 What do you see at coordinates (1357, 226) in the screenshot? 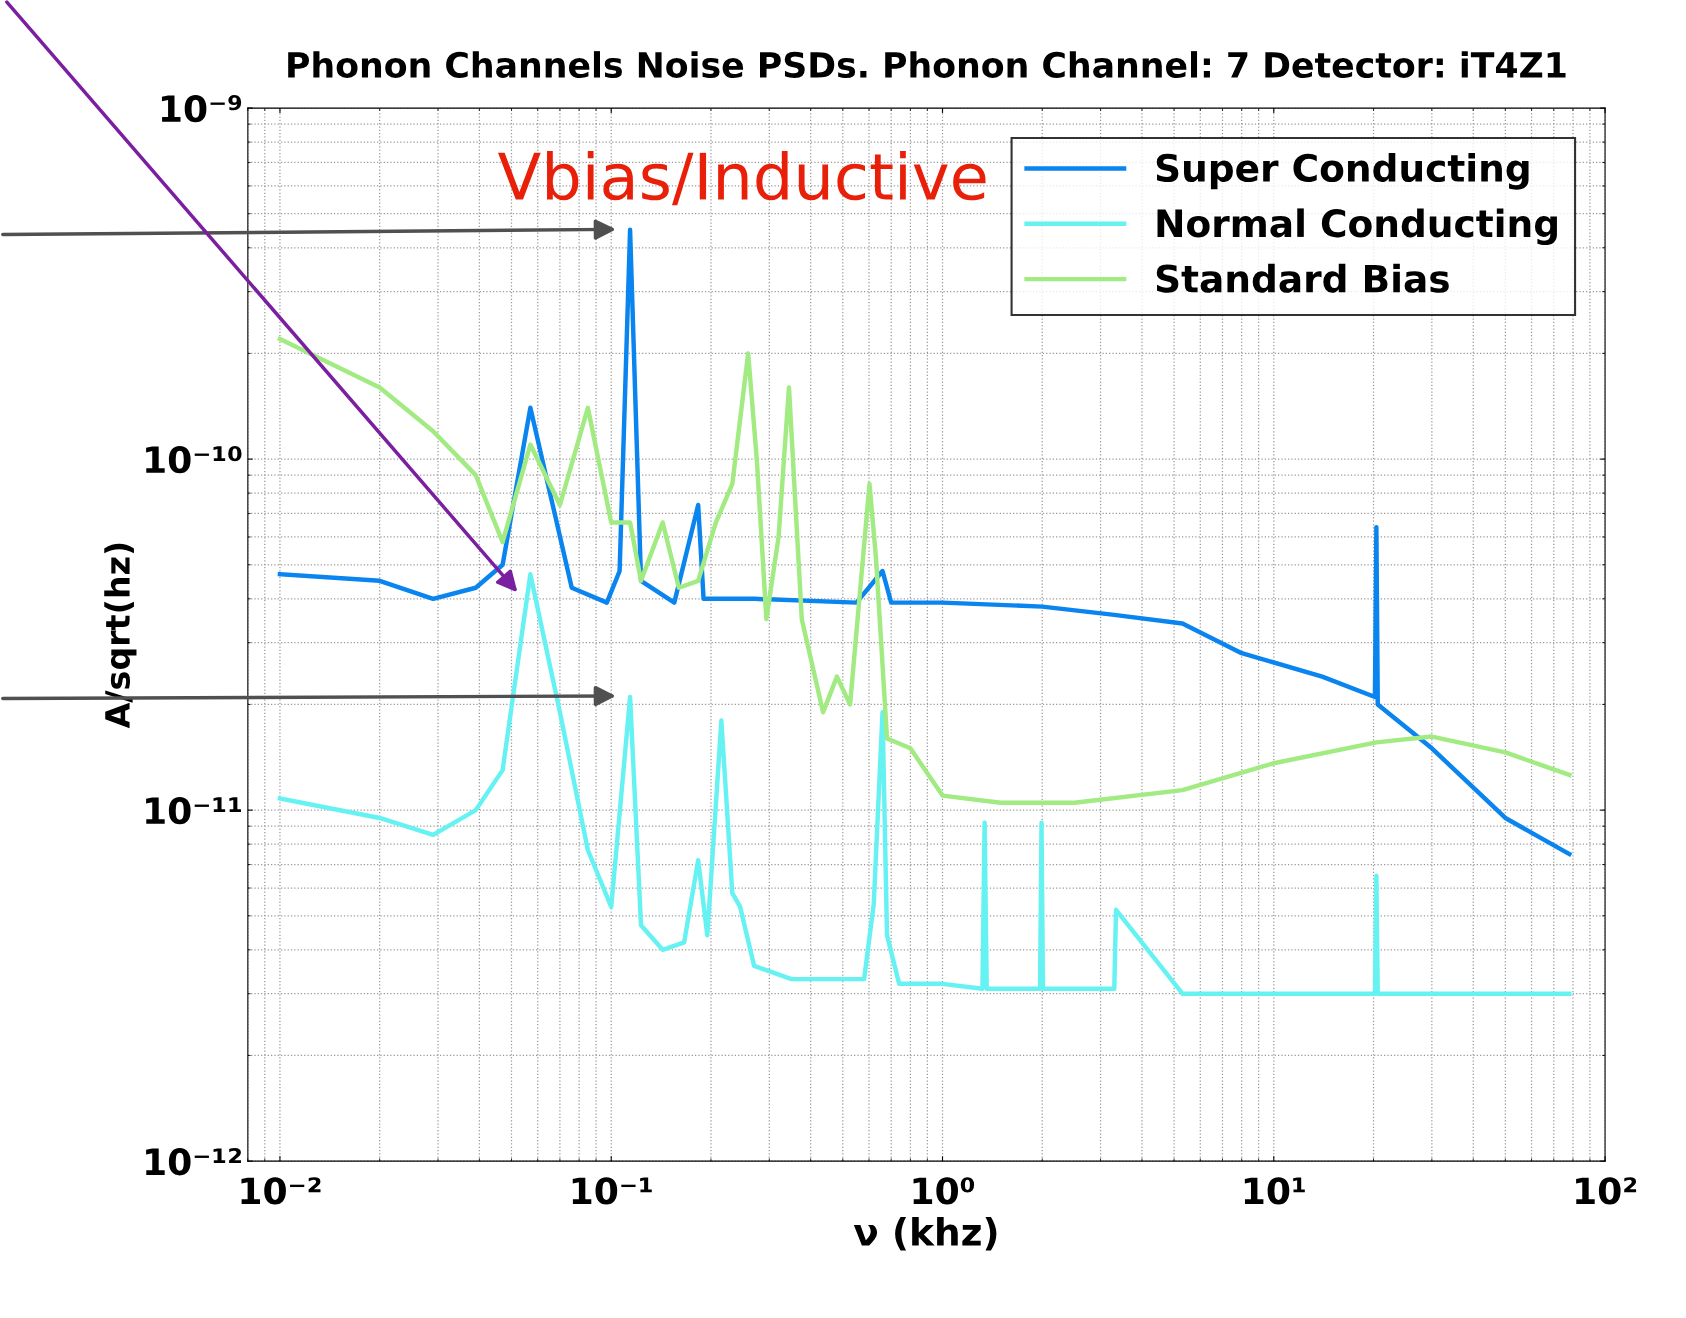
I see `legend-label: Normal Conducting` at bounding box center [1357, 226].